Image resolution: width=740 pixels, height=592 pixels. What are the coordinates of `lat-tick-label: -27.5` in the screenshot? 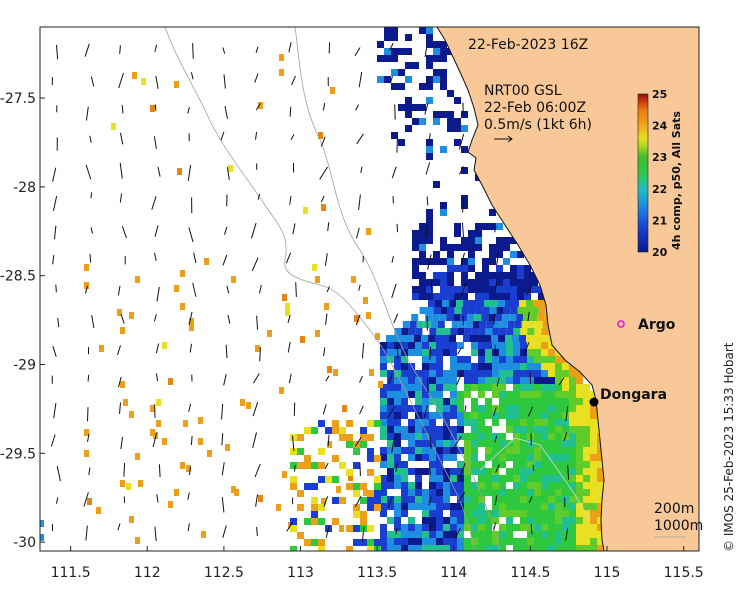 It's located at (18, 99).